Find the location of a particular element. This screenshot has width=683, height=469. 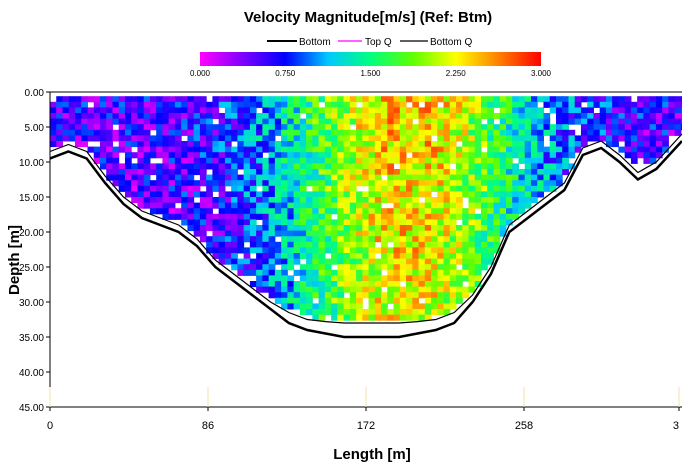

y-tick-label: 30.00 is located at coordinates (31, 303).